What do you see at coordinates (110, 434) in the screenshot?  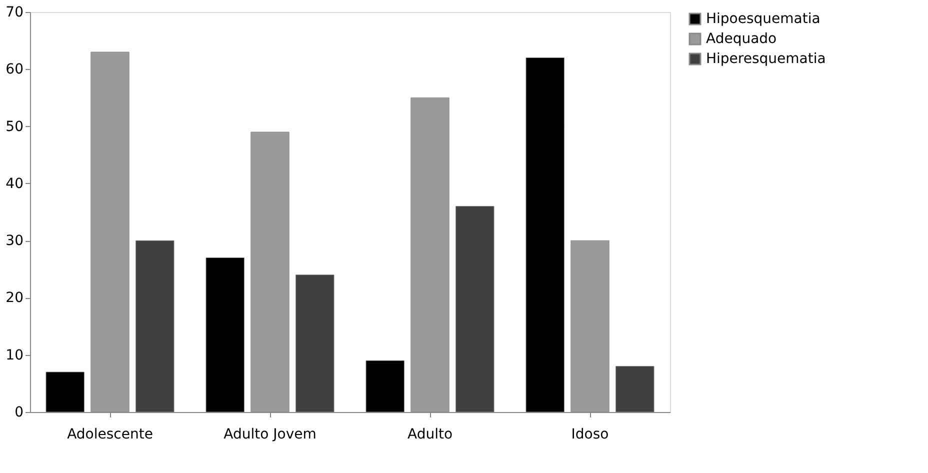 I see `x-tick-label: Adolescente` at bounding box center [110, 434].